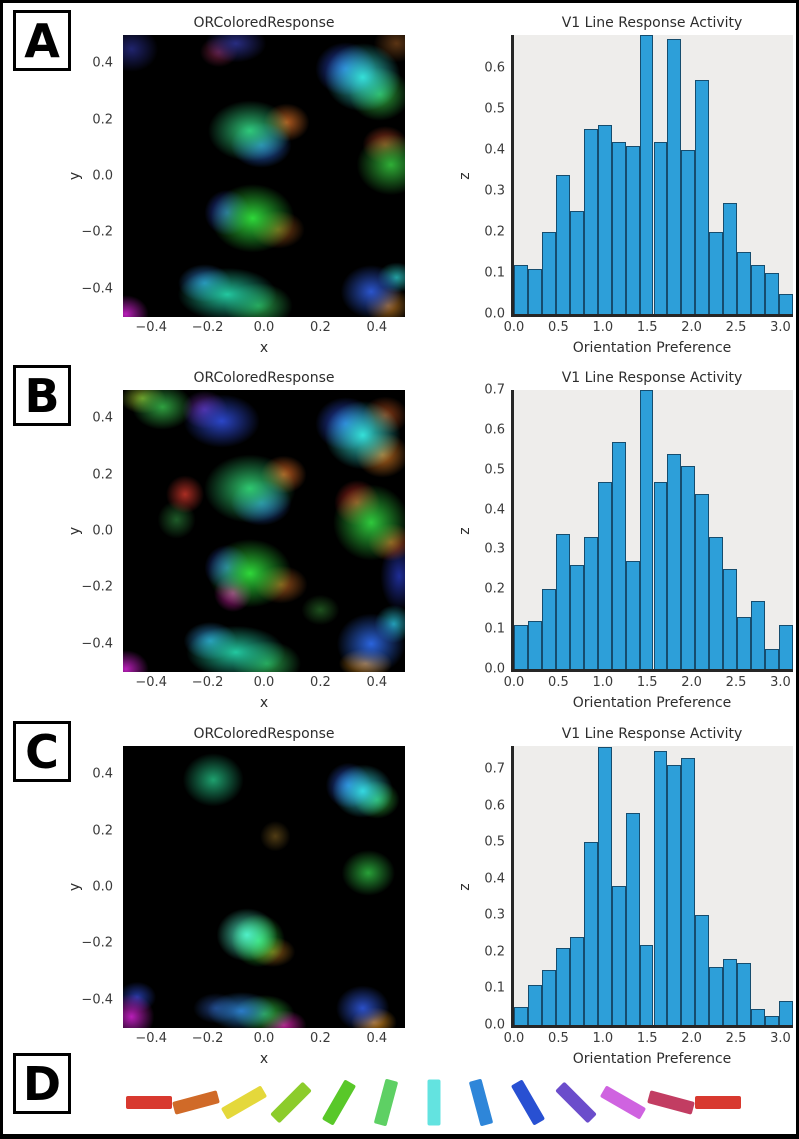 The image size is (799, 1139). What do you see at coordinates (42, 40) in the screenshot?
I see `panel-letter: A` at bounding box center [42, 40].